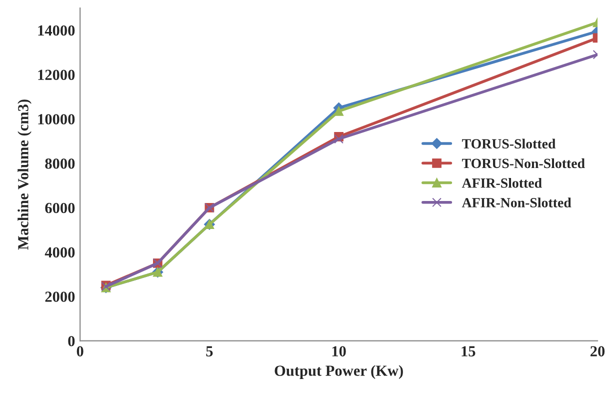  Describe the element at coordinates (25, 175) in the screenshot. I see `y-axis-title: Machine Volume (cm3)` at that location.